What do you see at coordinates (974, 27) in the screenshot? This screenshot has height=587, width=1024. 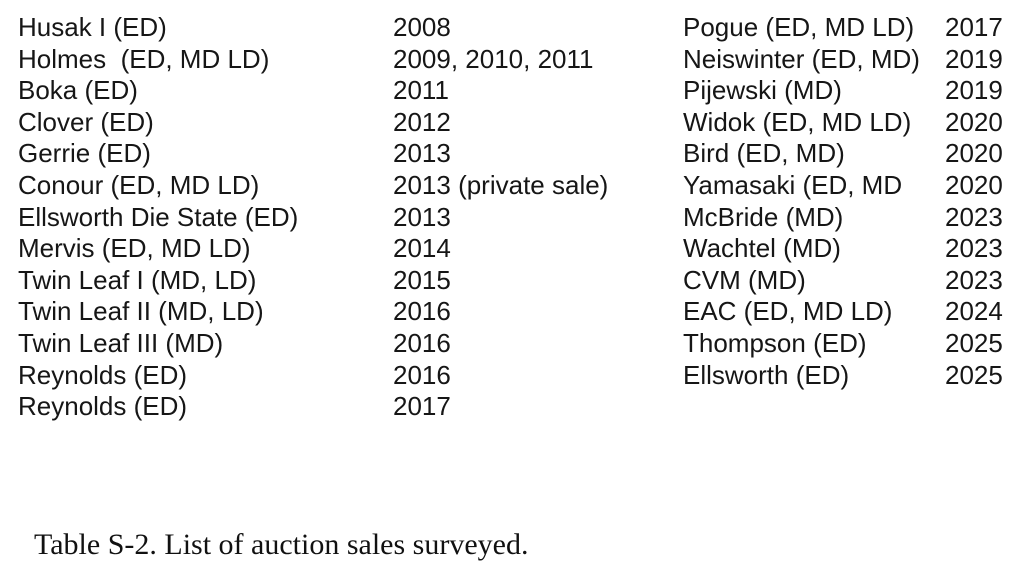 I see `sale-year: 2017` at bounding box center [974, 27].